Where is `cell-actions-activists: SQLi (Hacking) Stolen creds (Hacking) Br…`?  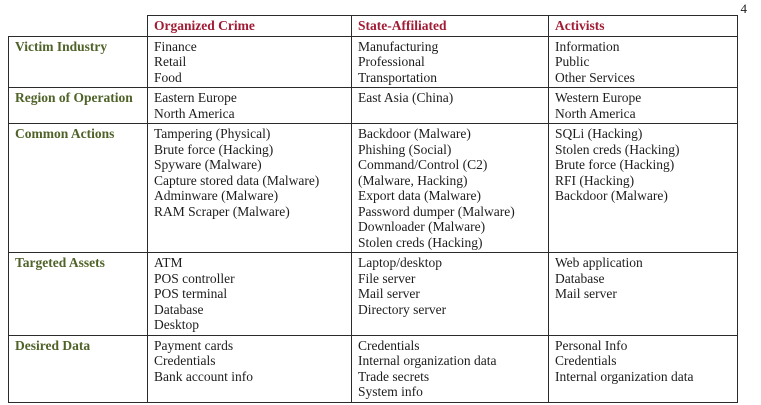 cell-actions-activists: SQLi (Hacking) Stolen creds (Hacking) Br… is located at coordinates (643, 188).